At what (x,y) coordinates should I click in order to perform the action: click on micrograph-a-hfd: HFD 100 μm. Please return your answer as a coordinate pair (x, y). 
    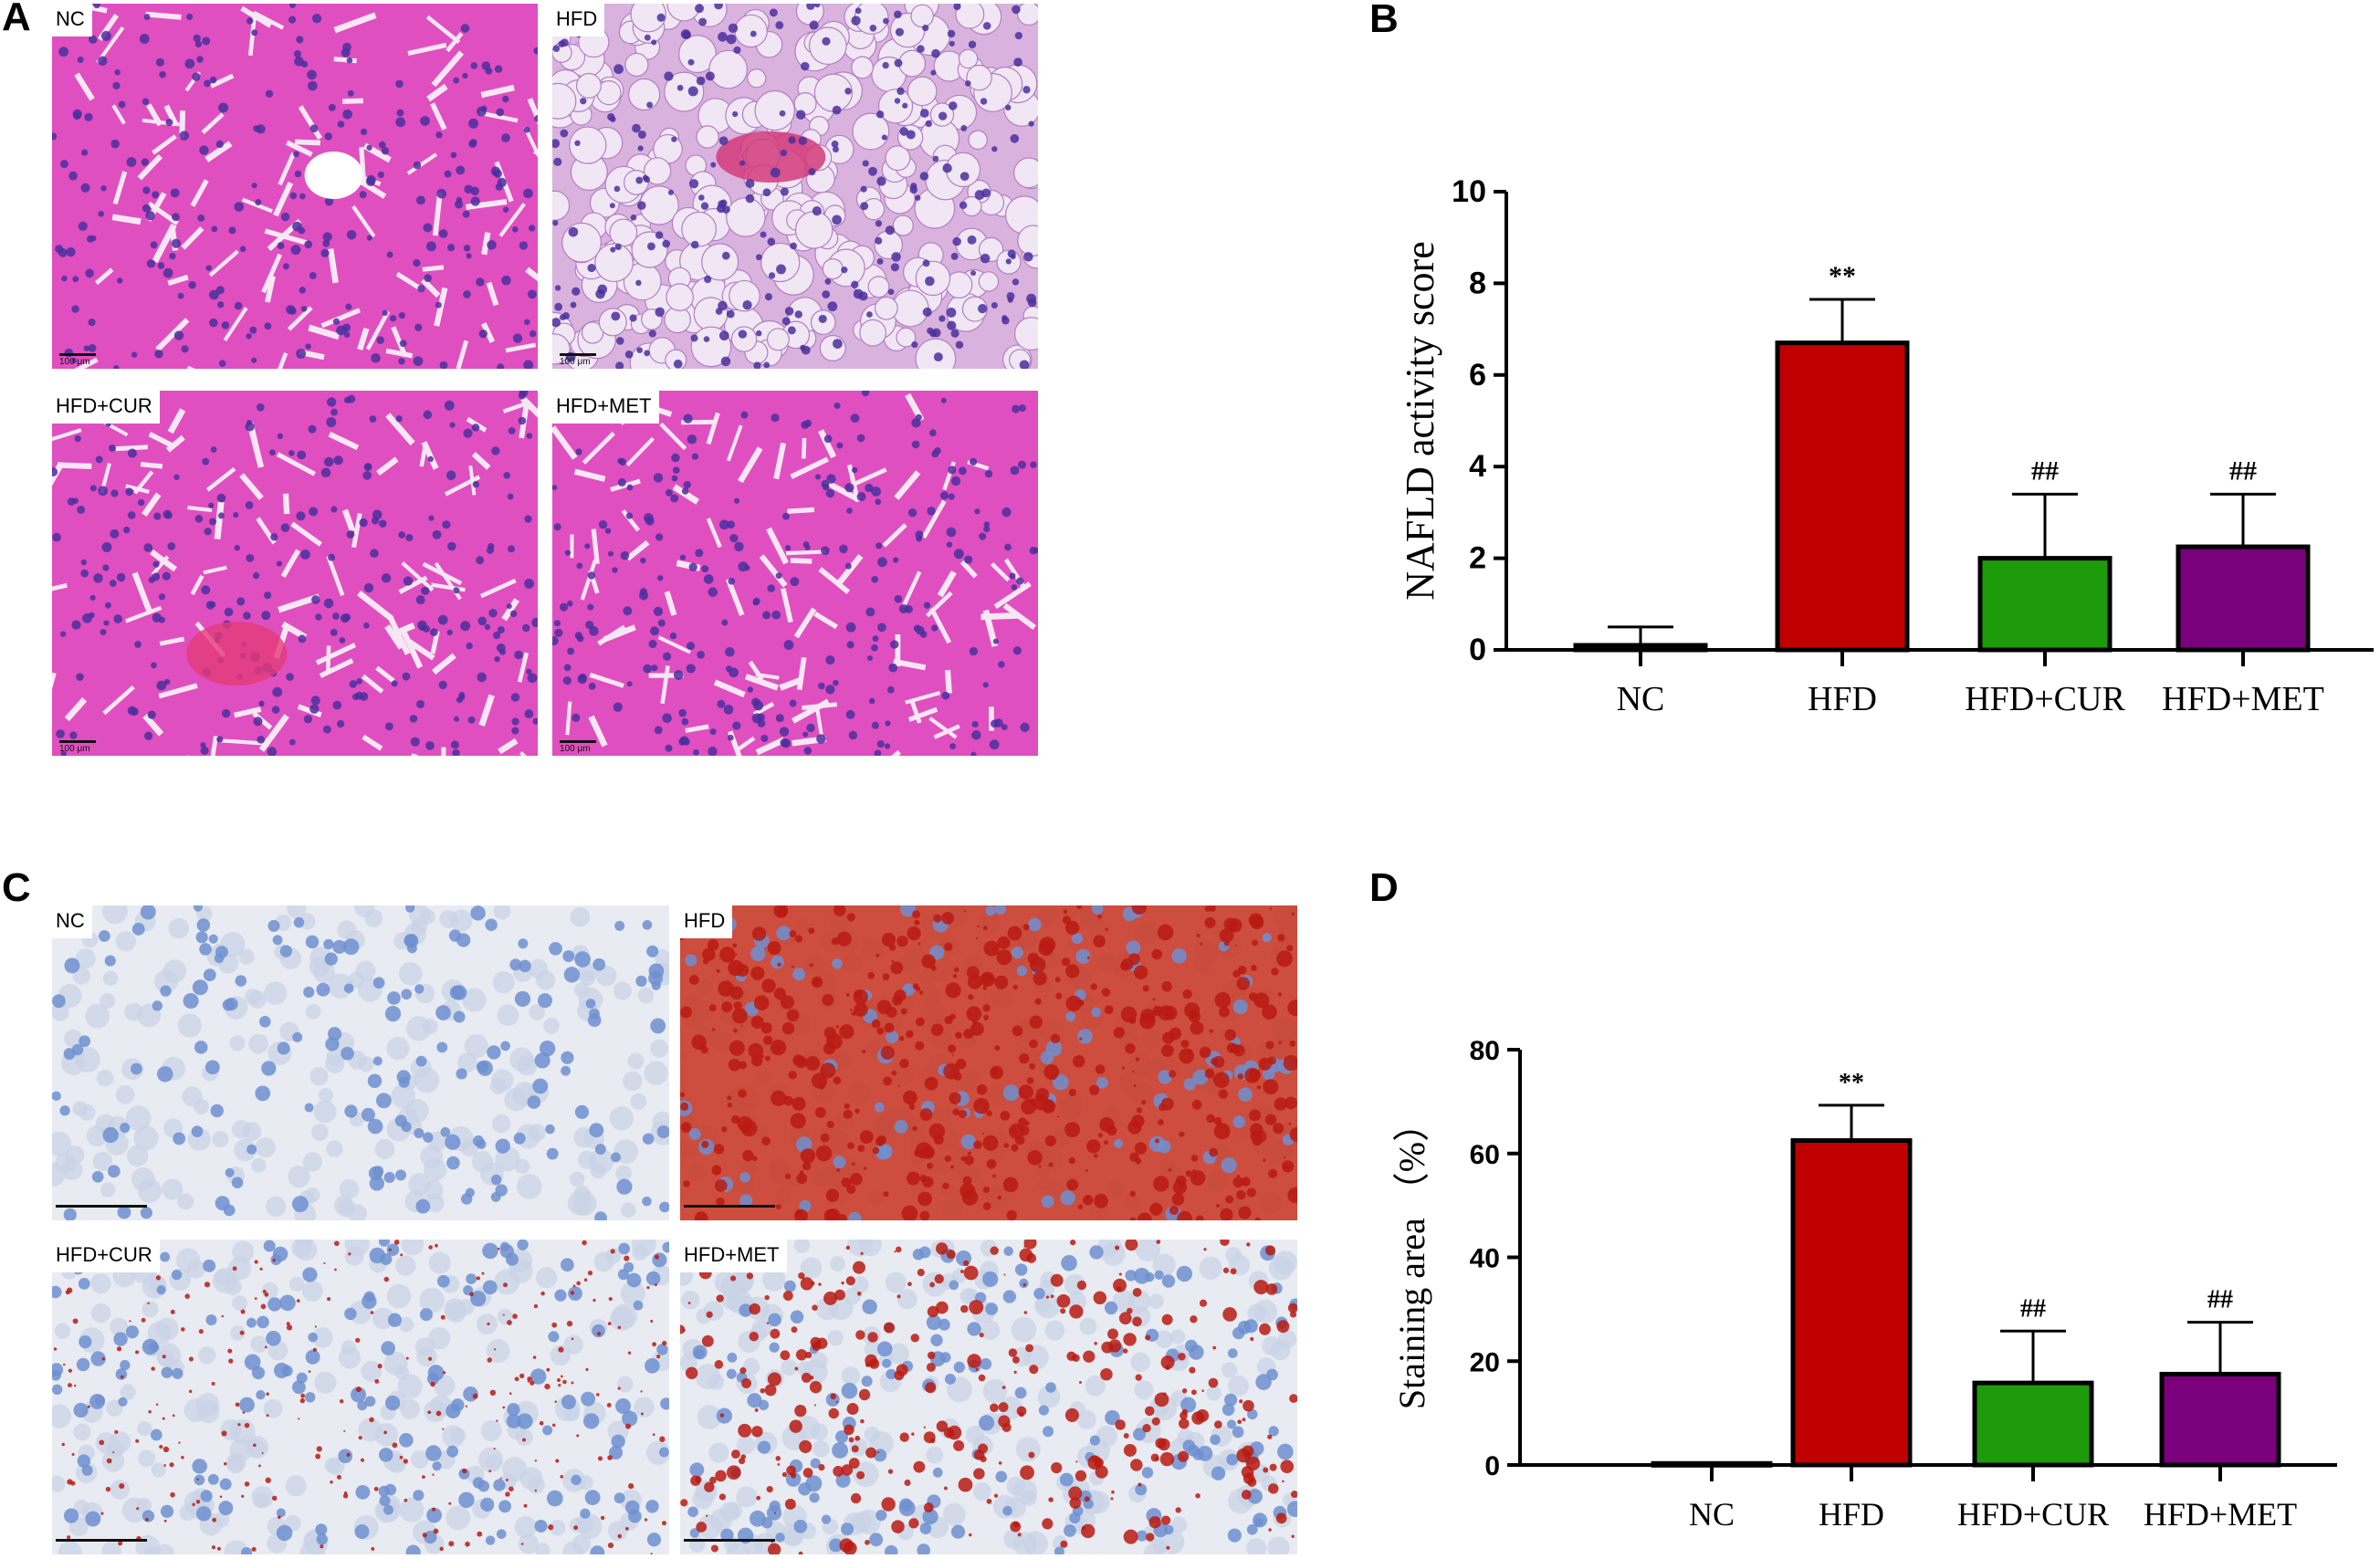
    Looking at the image, I should click on (795, 186).